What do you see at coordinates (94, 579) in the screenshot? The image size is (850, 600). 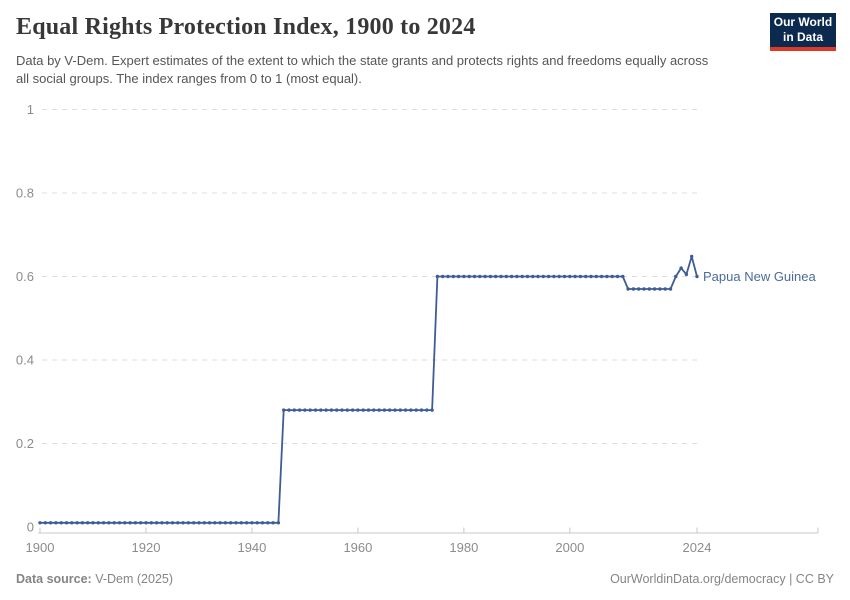 I see `data-source-note: Data source: V-Dem (2025)` at bounding box center [94, 579].